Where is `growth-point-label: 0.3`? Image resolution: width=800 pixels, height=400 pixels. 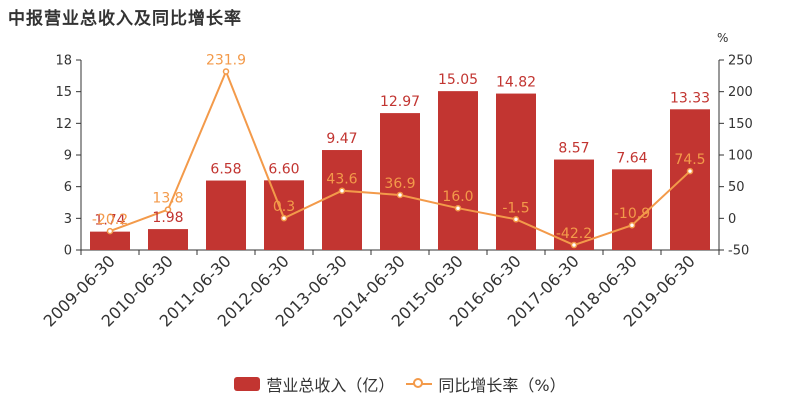
growth-point-label: 0.3 is located at coordinates (284, 207).